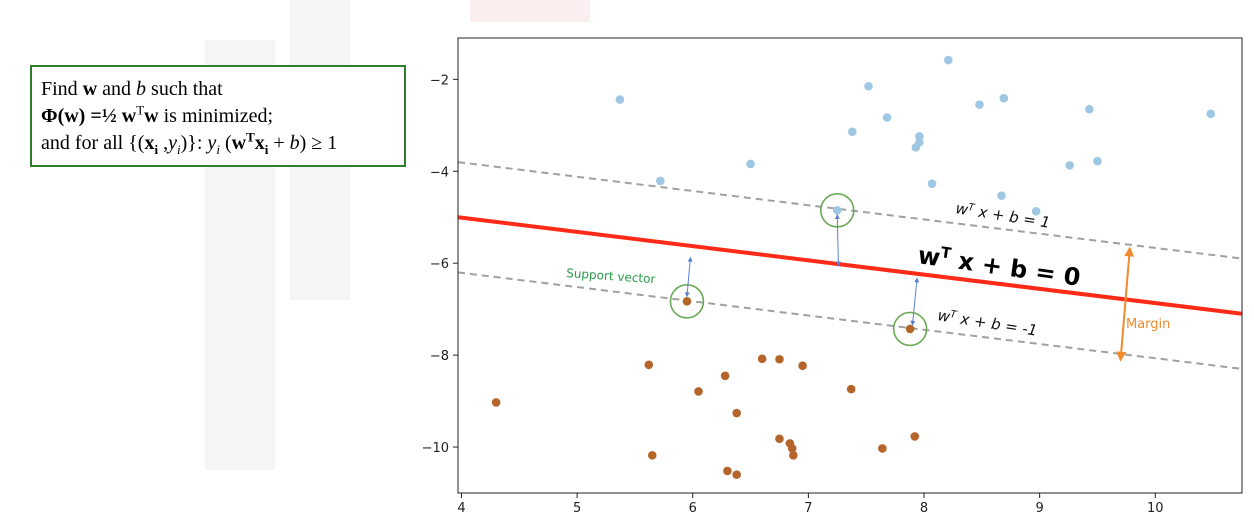 The width and height of the screenshot is (1254, 524). Describe the element at coordinates (577, 508) in the screenshot. I see `x-tick-label: 5` at that location.